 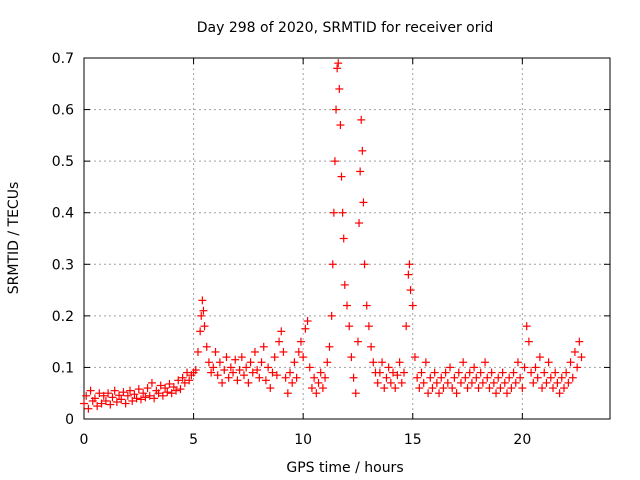 What do you see at coordinates (413, 440) in the screenshot?
I see `x-tick-label: 15` at bounding box center [413, 440].